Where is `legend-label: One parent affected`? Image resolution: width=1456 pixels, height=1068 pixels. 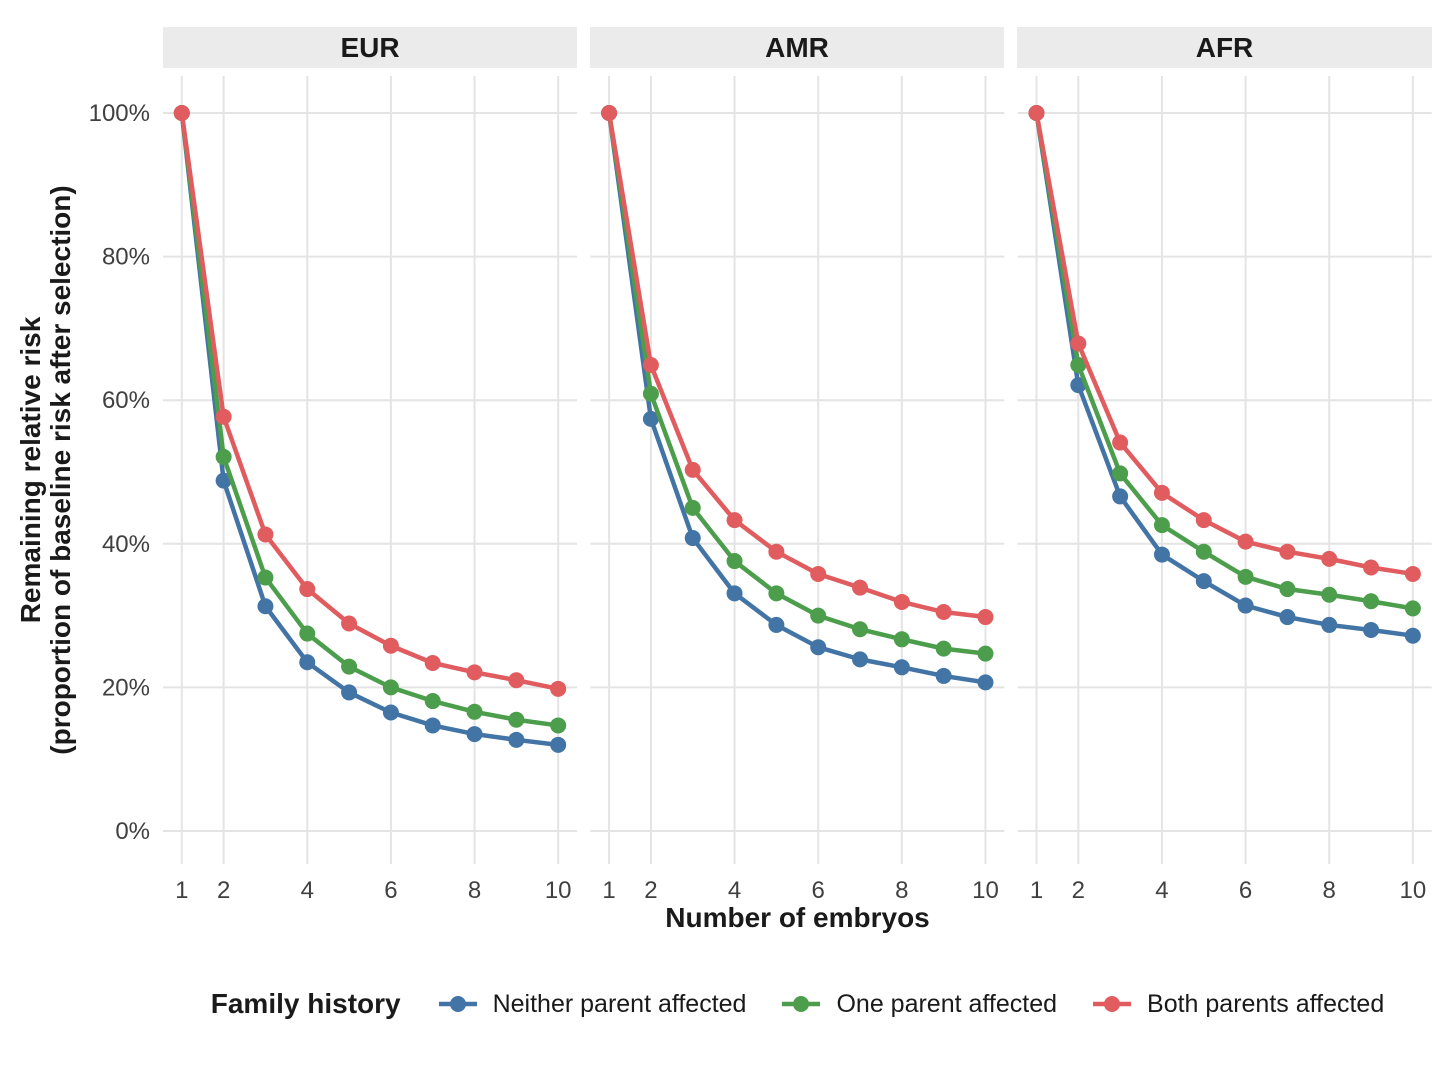
legend-label: One parent affected is located at coordinates (947, 1003).